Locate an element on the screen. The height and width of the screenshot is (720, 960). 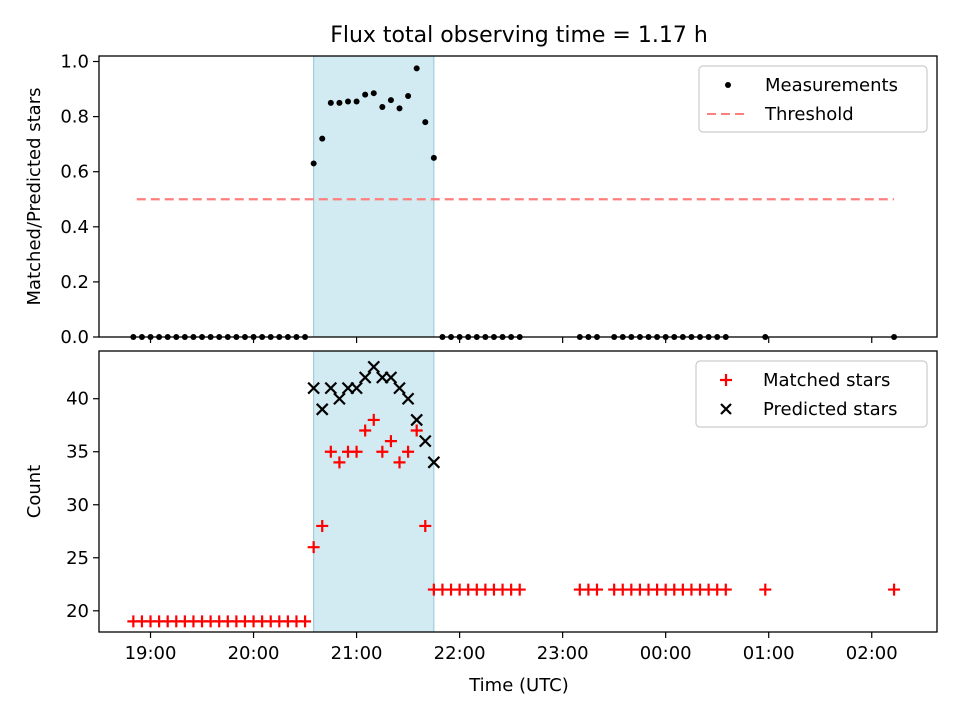
count-panel-legend: Matched stars Predicted stars is located at coordinates (811, 394).